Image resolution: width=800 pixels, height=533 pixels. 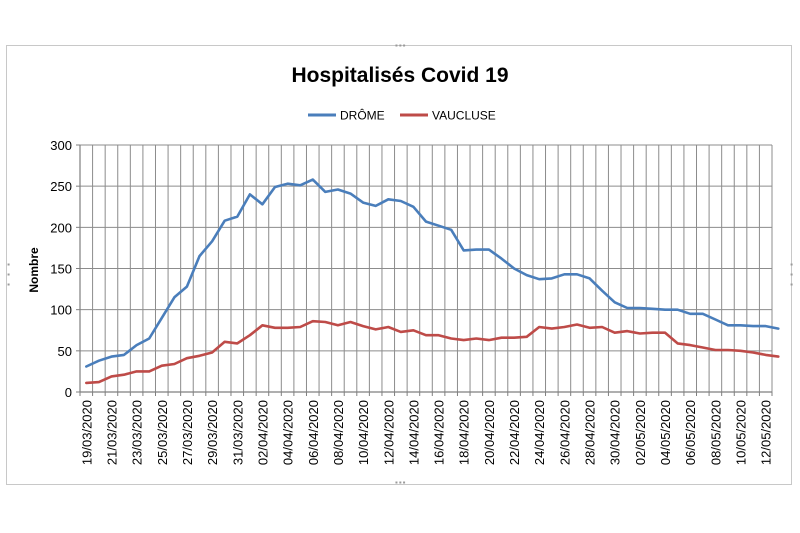 I want to click on x-tick-label: 24/04/2020, so click(x=539, y=432).